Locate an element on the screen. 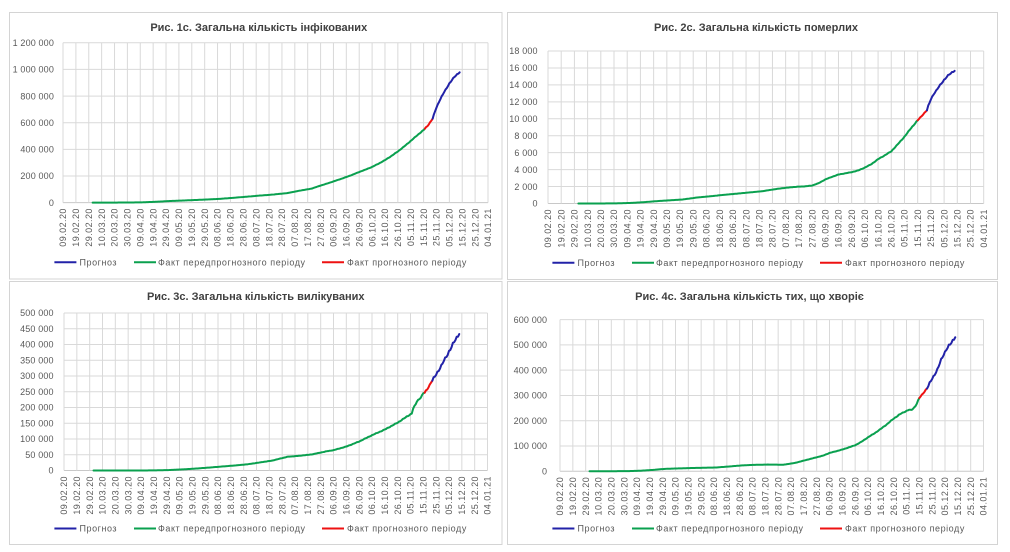 The image size is (1010, 552). svg-text: 14 000 is located at coordinates (523, 85).